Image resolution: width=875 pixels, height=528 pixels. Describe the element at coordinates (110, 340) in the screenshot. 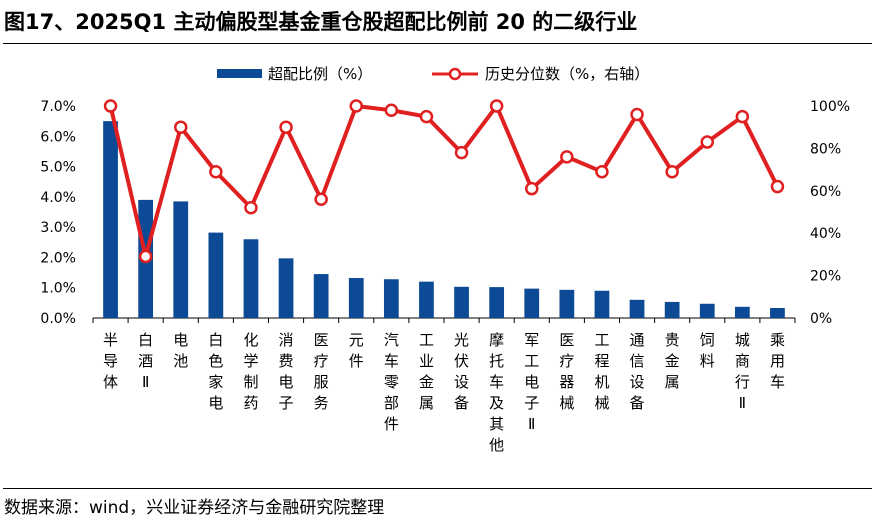

I see `x-axis-label-char: 半` at that location.